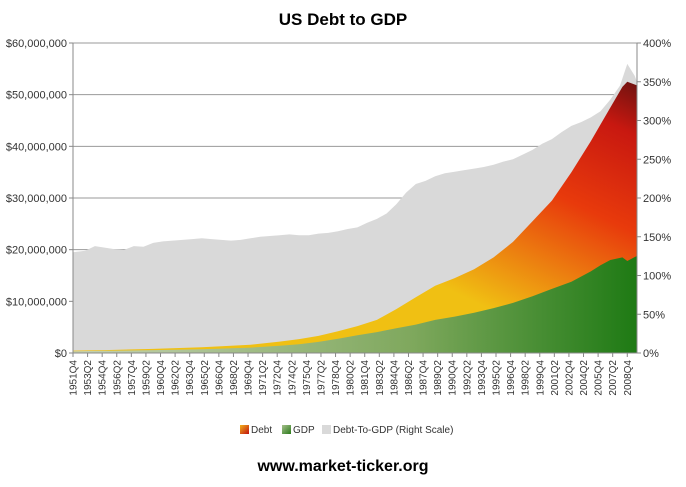 This screenshot has width=686, height=487. I want to click on left-tick-label: $10,000,000, so click(36, 302).